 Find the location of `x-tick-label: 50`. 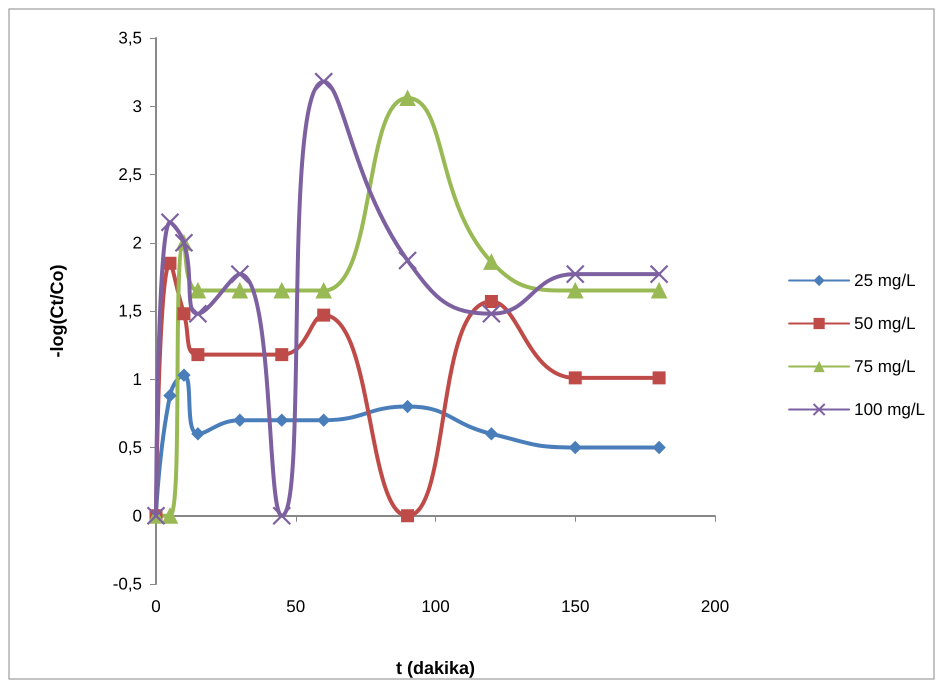

x-tick-label: 50 is located at coordinates (296, 606).